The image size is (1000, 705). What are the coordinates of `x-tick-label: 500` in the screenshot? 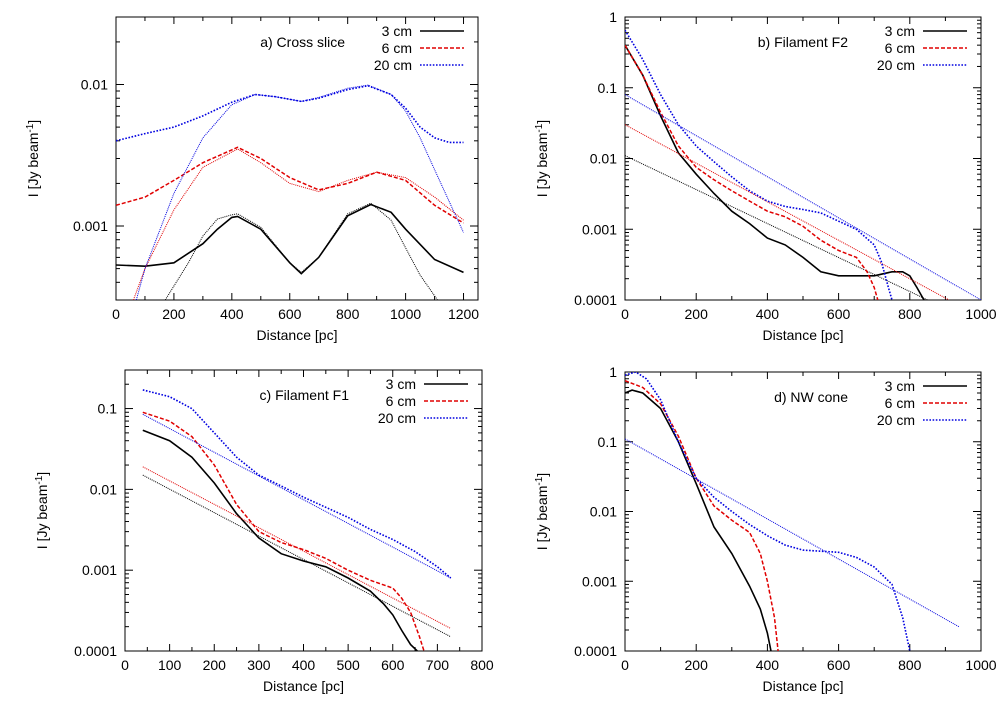 It's located at (348, 665).